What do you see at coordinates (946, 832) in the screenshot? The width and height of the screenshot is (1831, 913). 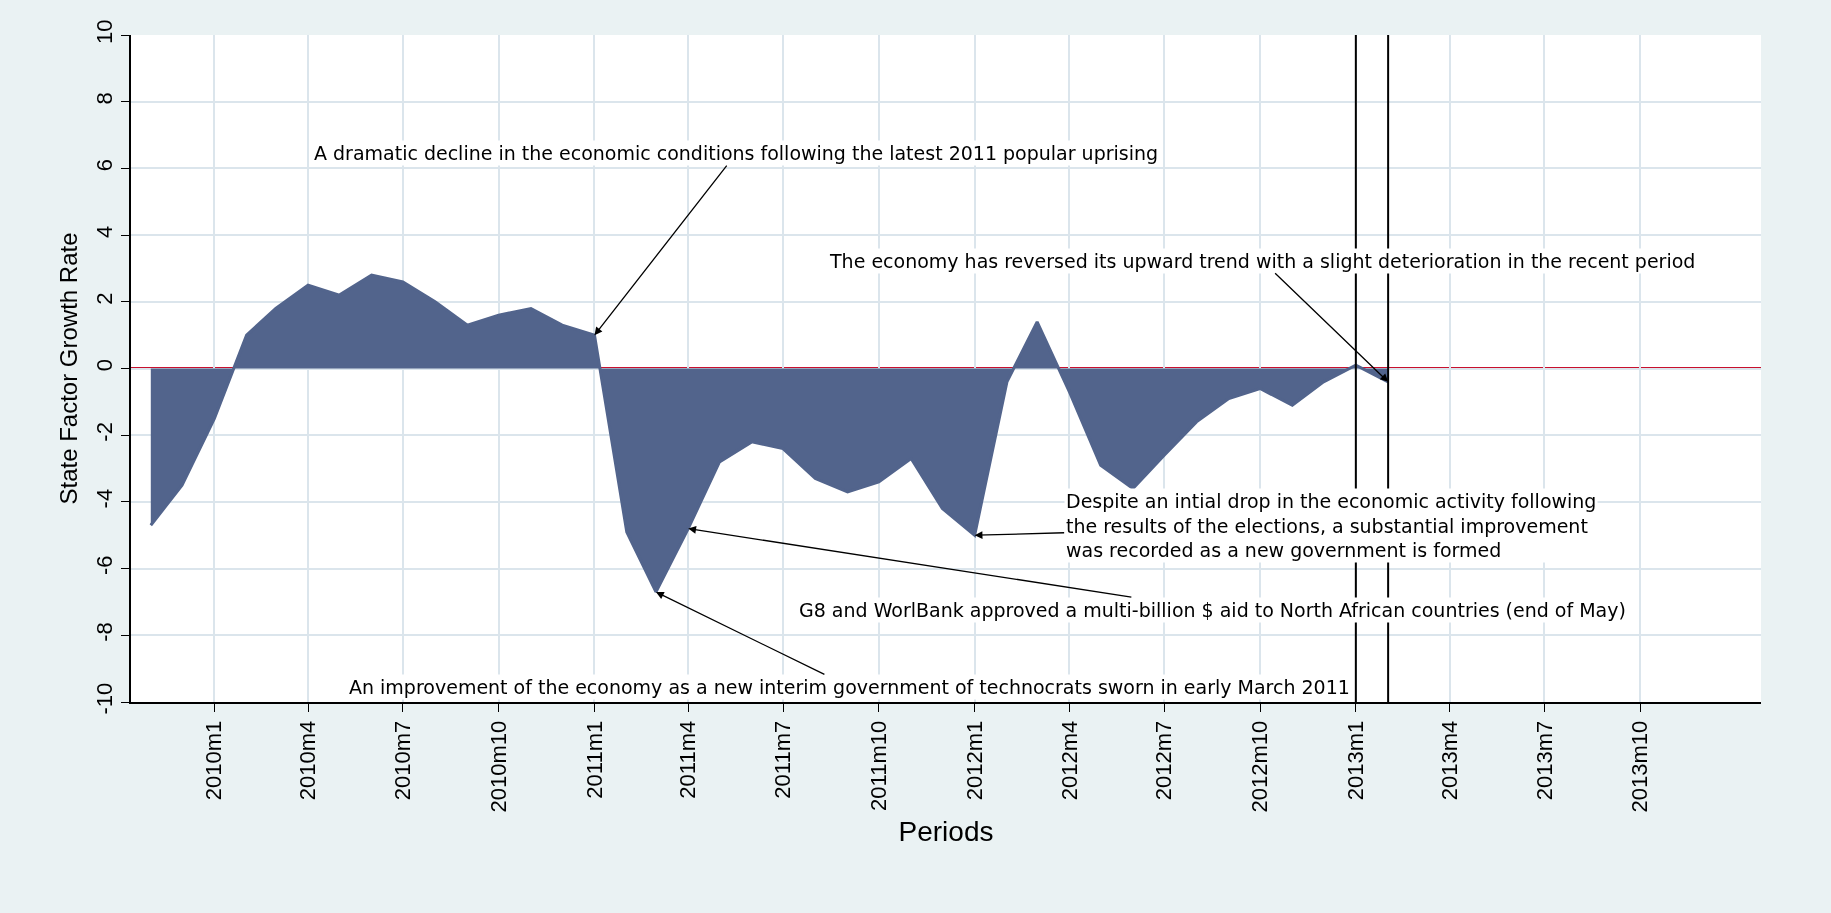 I see `x-axis-title: Periods` at bounding box center [946, 832].